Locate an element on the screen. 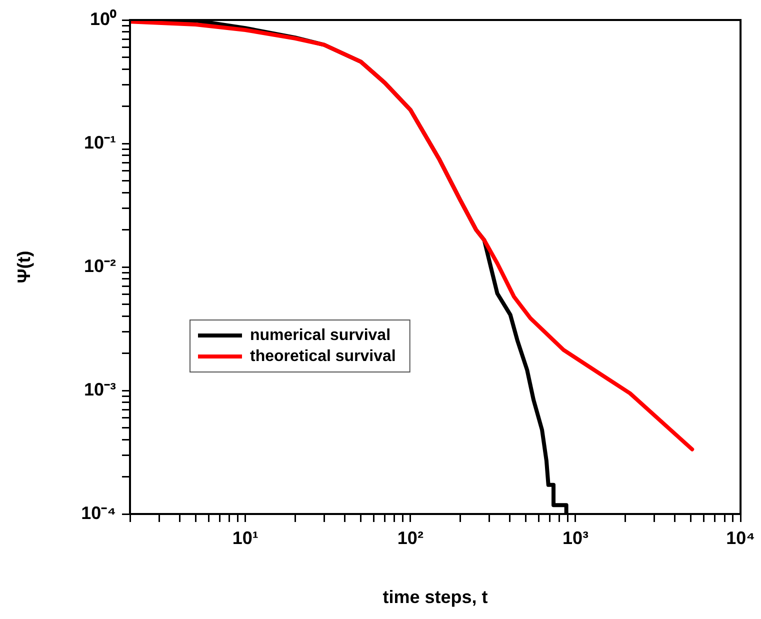 Image resolution: width=761 pixels, height=619 pixels. x-tick-label: 10² is located at coordinates (410, 538).